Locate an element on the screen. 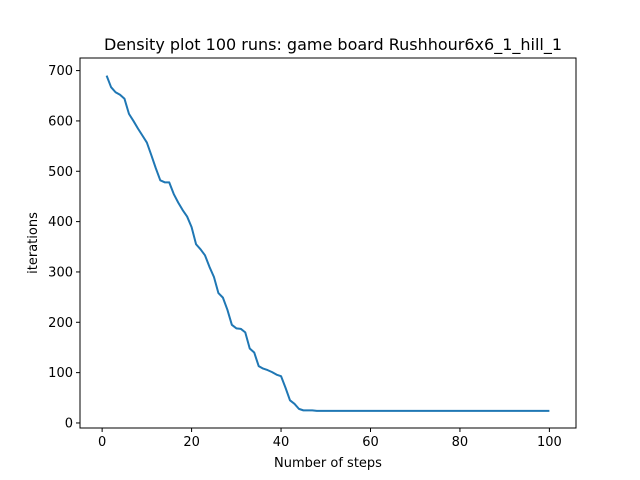 Image resolution: width=640 pixels, height=480 pixels. x-axis: 0 20 40 60 80 100 is located at coordinates (330, 439).